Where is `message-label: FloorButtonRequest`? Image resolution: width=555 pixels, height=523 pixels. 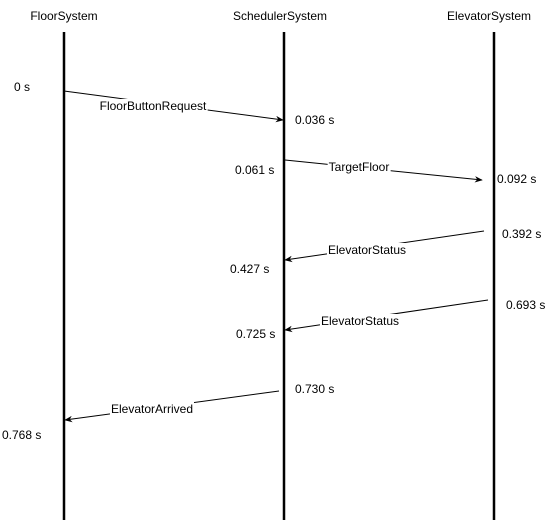 message-label: FloorButtonRequest is located at coordinates (153, 106).